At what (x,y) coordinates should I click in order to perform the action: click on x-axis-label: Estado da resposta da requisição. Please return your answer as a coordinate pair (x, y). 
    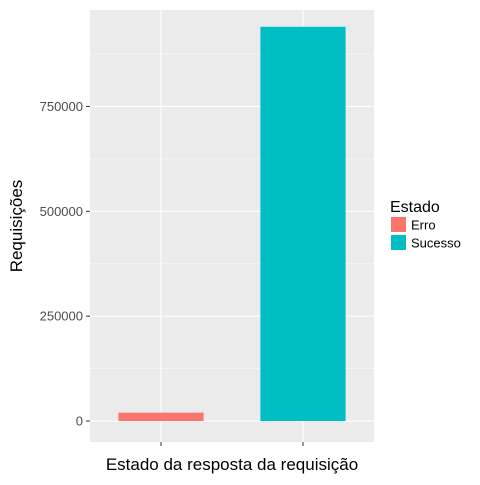
    Looking at the image, I should click on (232, 464).